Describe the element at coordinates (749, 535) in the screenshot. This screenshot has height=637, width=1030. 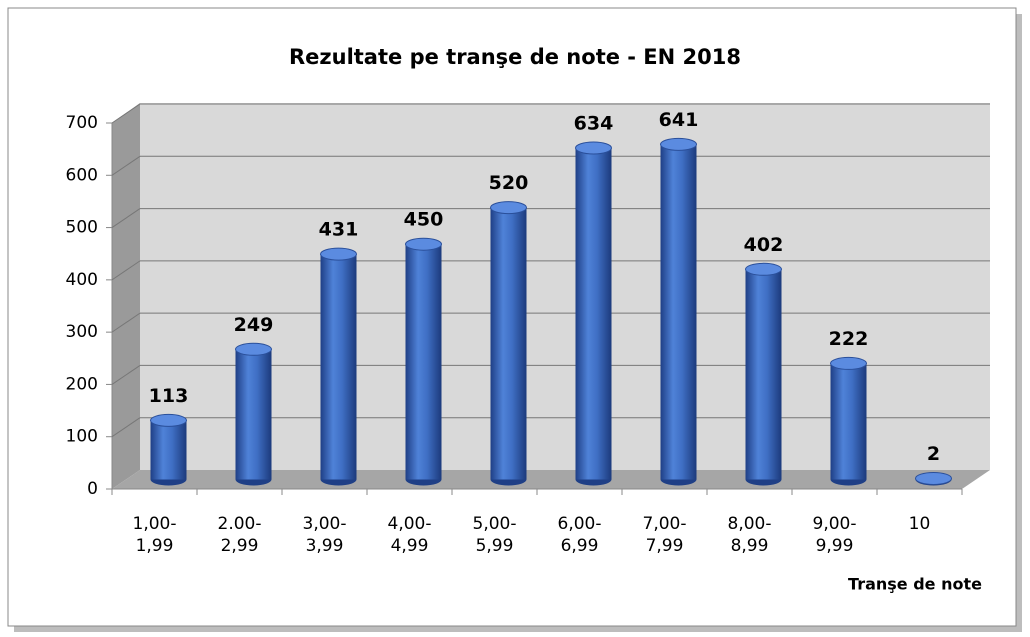
I see `x-tick-label: 8,00- 8,99` at that location.